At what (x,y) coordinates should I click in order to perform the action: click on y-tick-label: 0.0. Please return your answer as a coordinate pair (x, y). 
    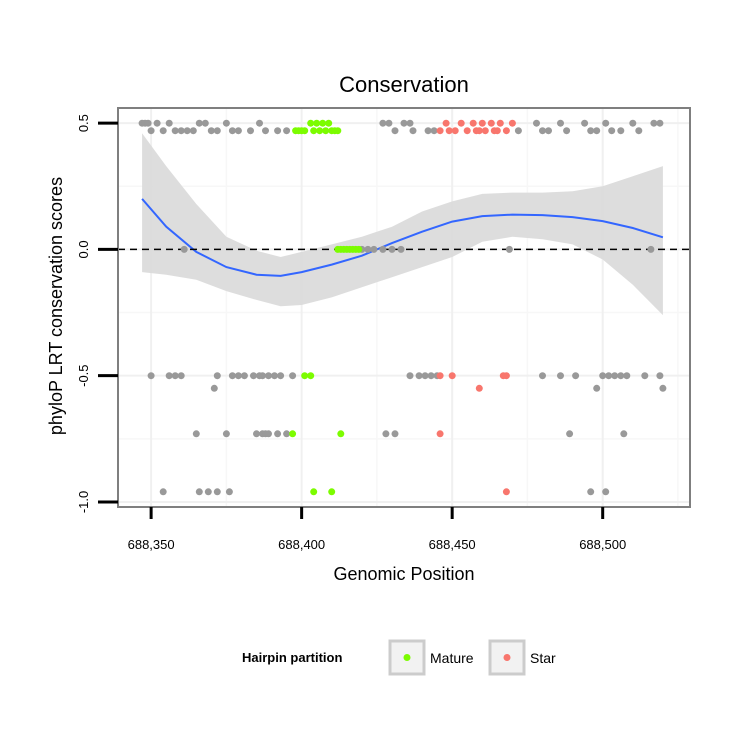
    Looking at the image, I should click on (83, 249).